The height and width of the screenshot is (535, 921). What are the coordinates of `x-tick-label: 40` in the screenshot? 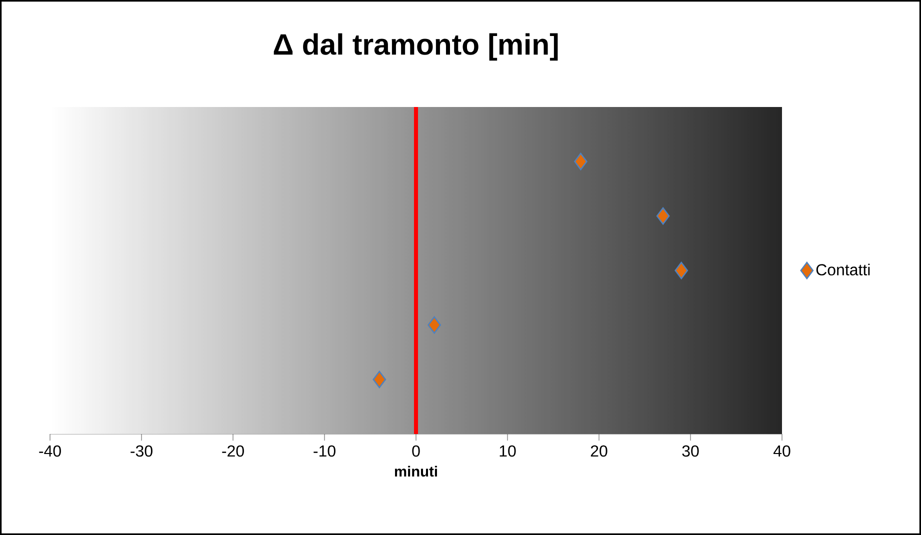 It's located at (781, 451).